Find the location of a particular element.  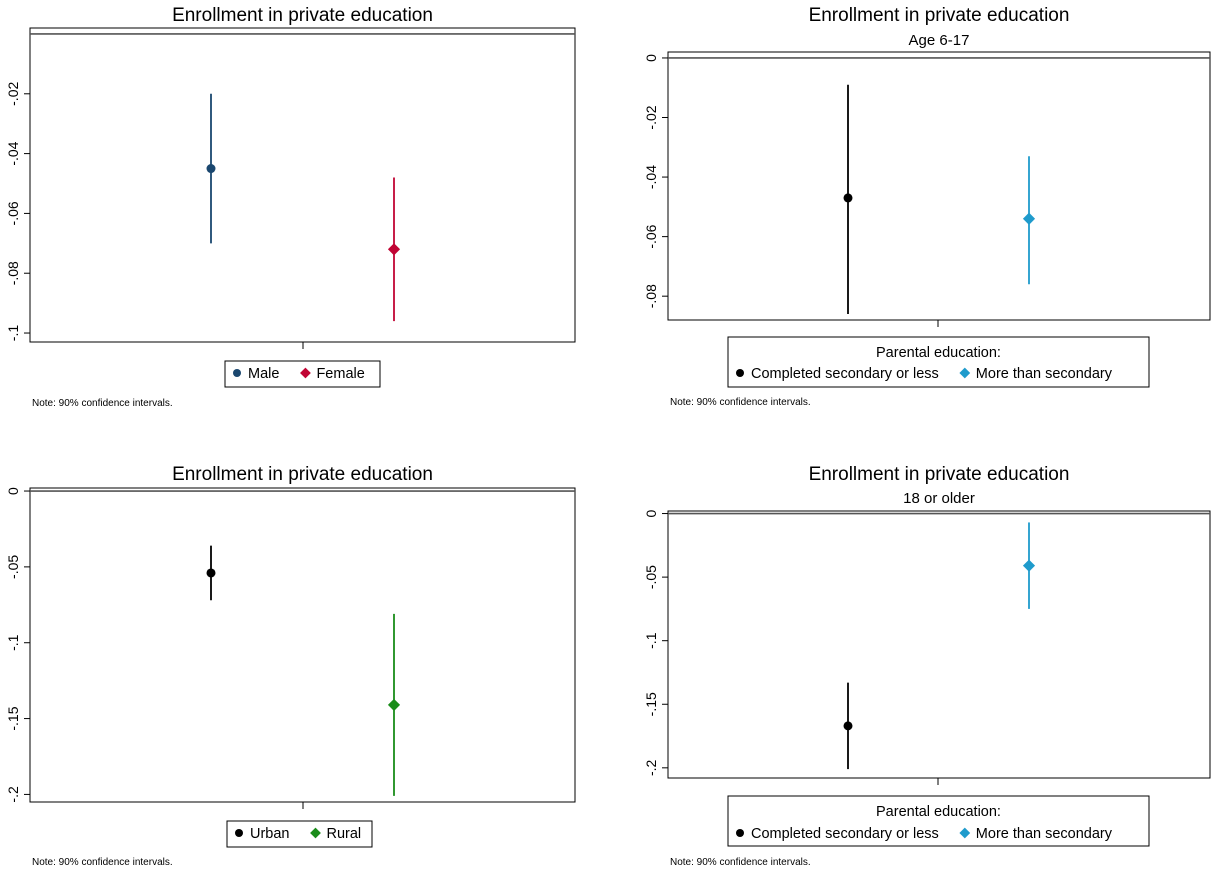

chart-subtitle: 18 or older is located at coordinates (939, 498).